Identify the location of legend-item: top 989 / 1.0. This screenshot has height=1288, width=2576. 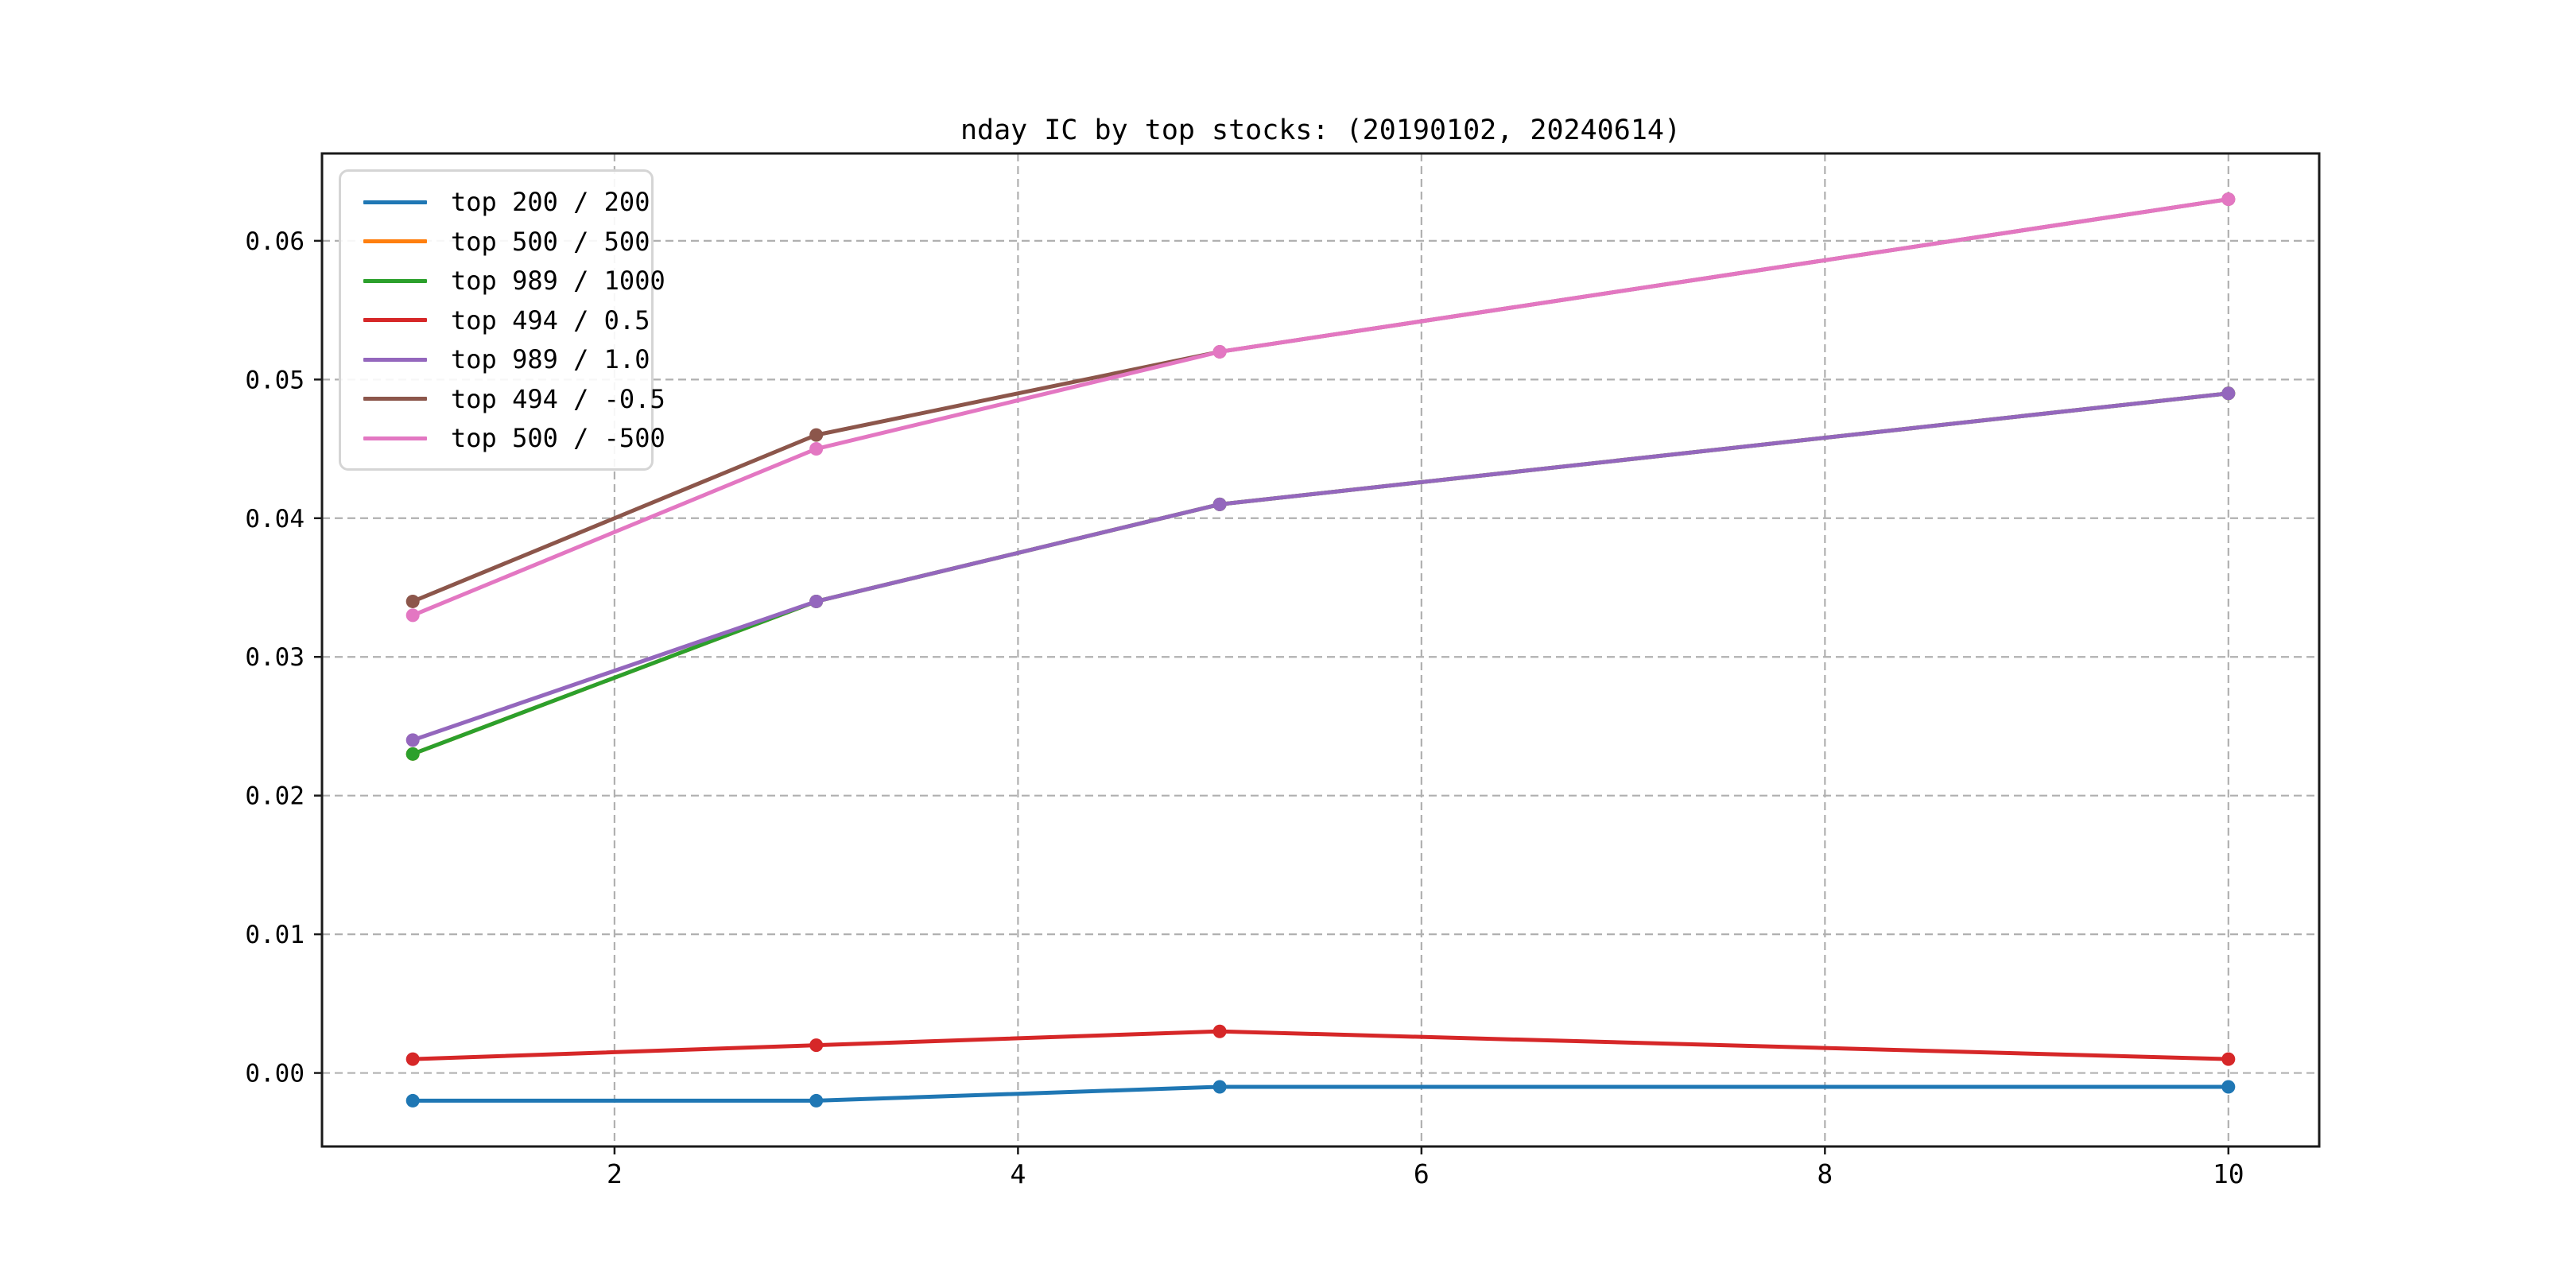
(507, 359).